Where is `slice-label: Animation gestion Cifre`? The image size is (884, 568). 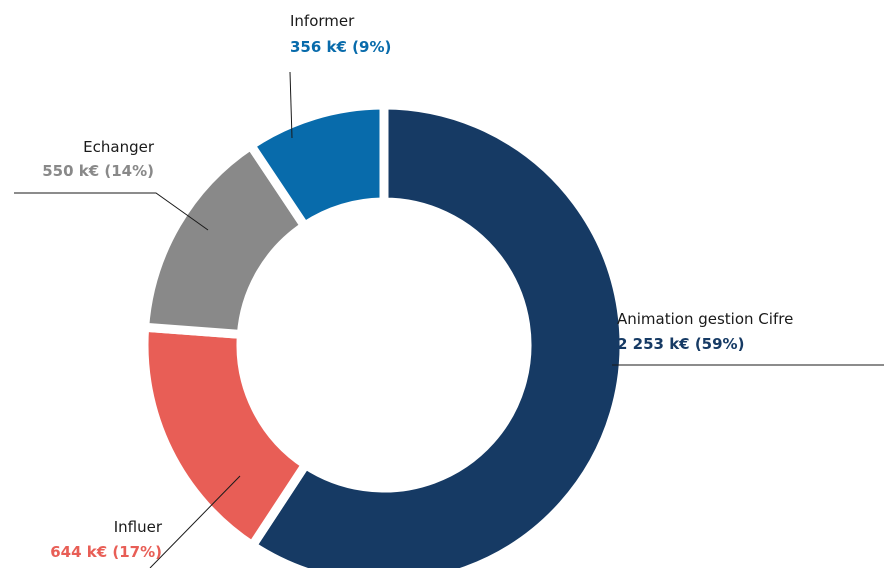 slice-label: Animation gestion Cifre is located at coordinates (705, 319).